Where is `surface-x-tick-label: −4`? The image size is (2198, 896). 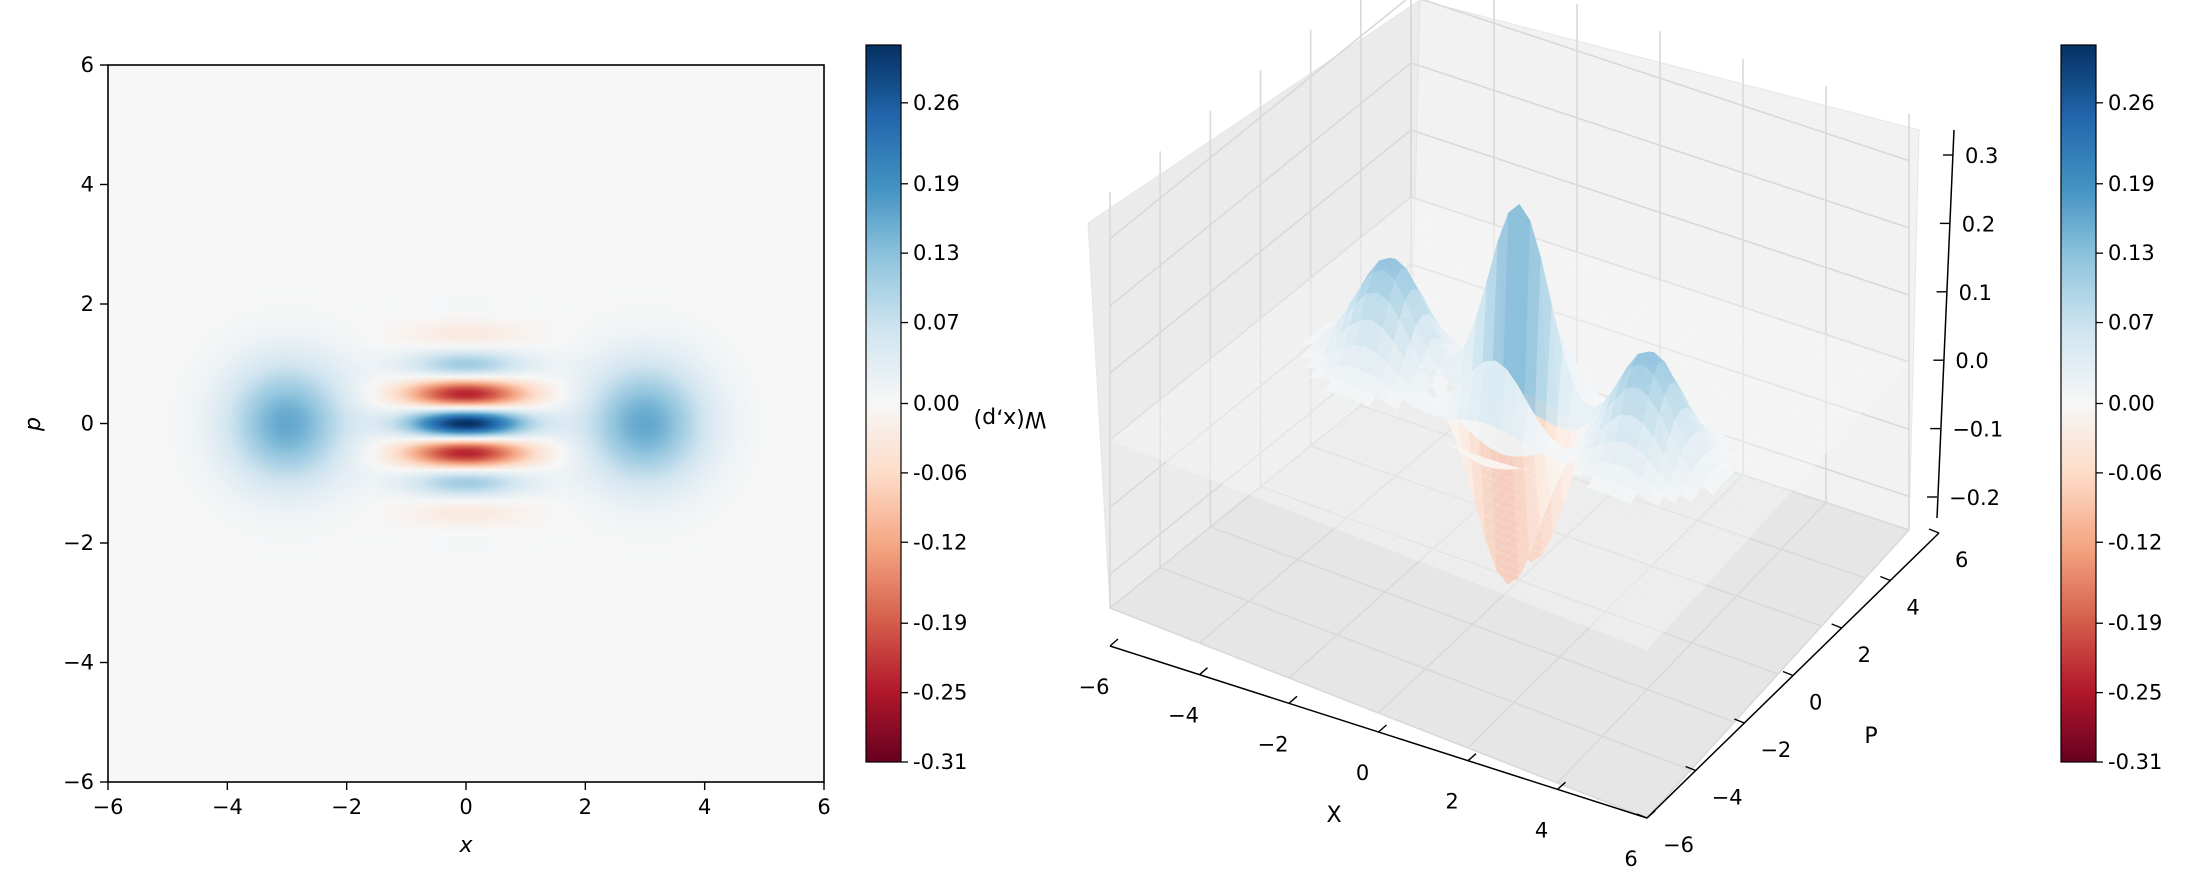 surface-x-tick-label: −4 is located at coordinates (1183, 716).